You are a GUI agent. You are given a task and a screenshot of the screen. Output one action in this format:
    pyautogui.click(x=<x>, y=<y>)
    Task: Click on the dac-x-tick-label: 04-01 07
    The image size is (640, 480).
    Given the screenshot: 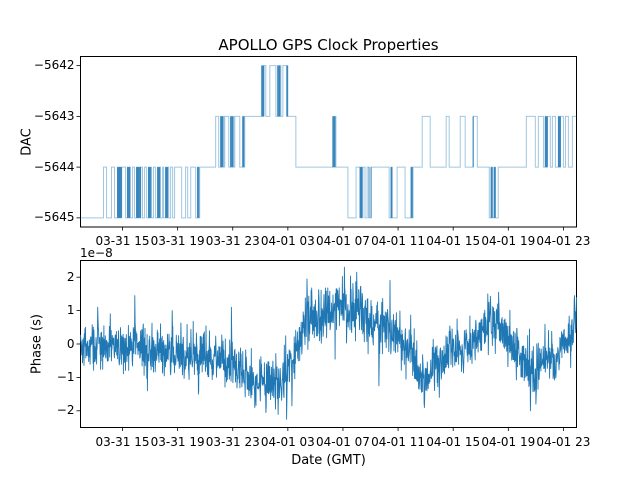 What is the action you would take?
    pyautogui.click(x=342, y=241)
    